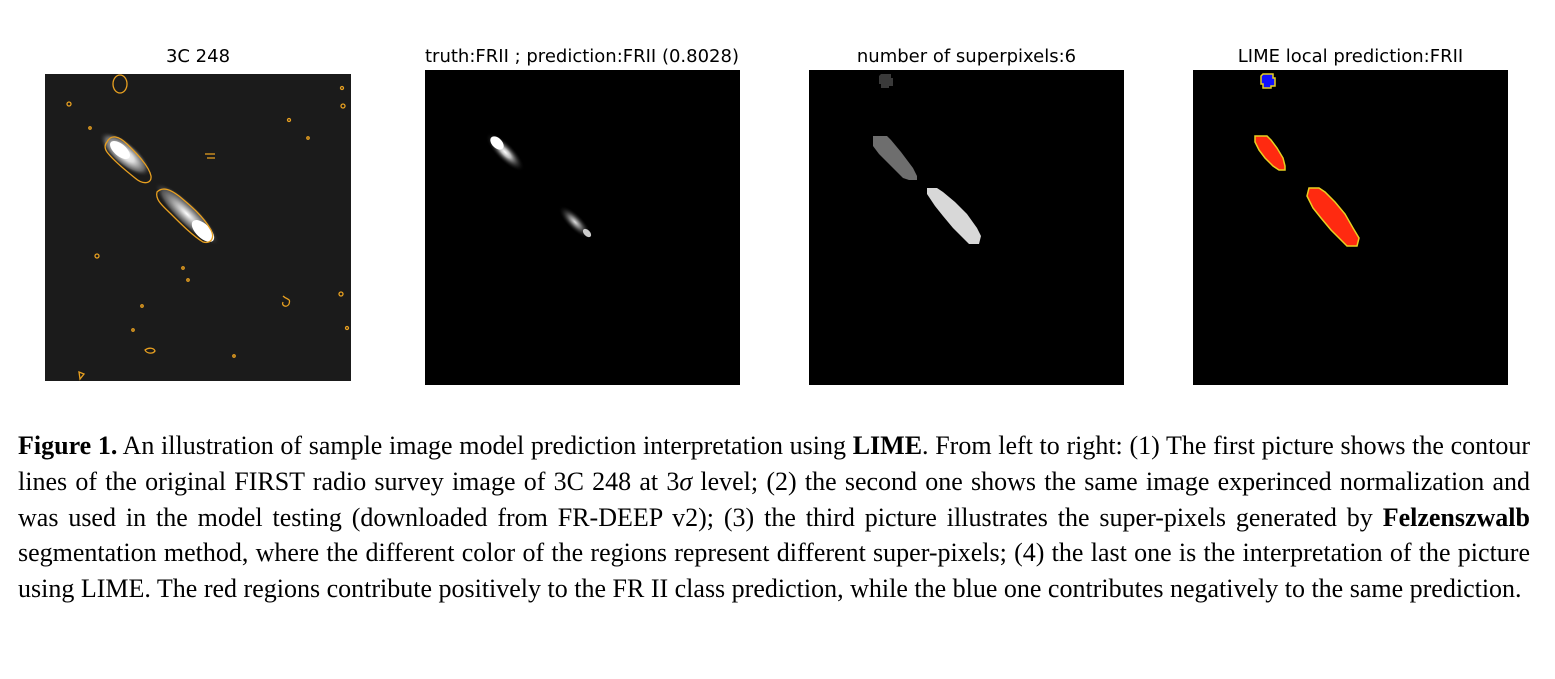 This screenshot has height=679, width=1555. Describe the element at coordinates (1268, 81) in the screenshot. I see `negative-region` at that location.